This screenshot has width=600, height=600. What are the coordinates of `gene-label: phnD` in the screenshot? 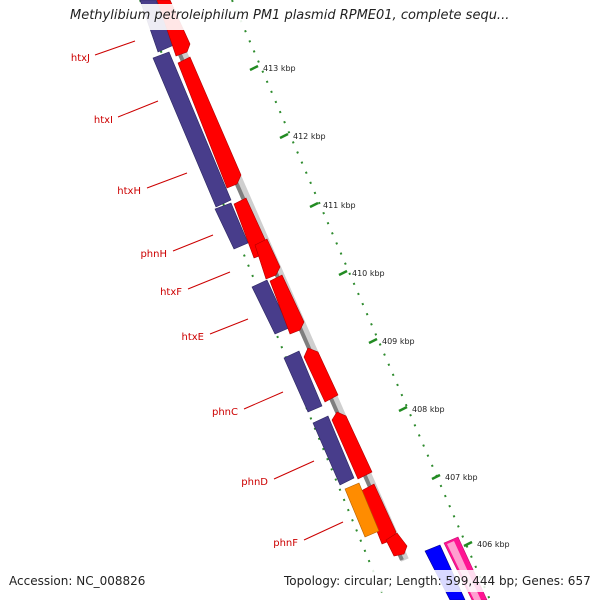 It's located at (254, 482).